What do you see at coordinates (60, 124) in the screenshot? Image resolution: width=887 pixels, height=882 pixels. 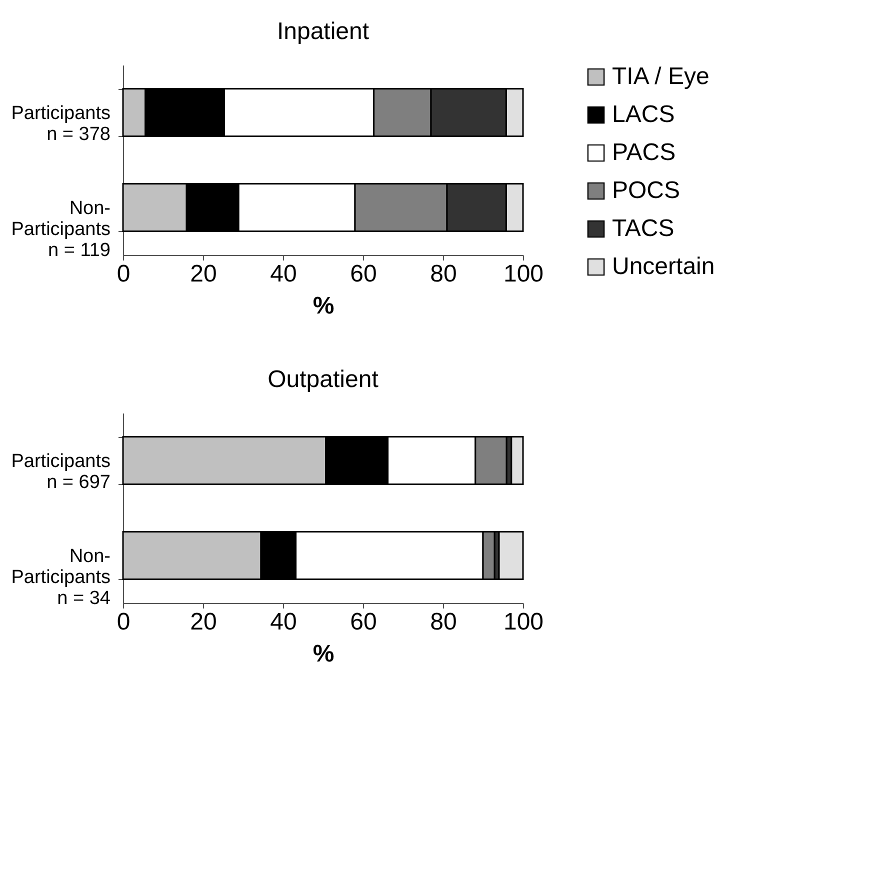 I see `y-tick-label: Participants n = 378` at bounding box center [60, 124].